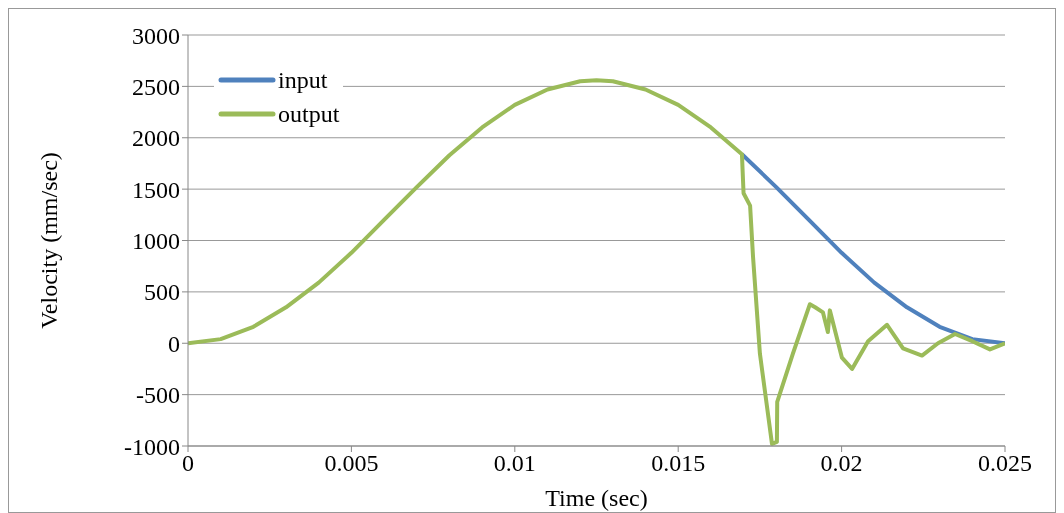  What do you see at coordinates (174, 343) in the screenshot?
I see `y-tick-label: 0` at bounding box center [174, 343].